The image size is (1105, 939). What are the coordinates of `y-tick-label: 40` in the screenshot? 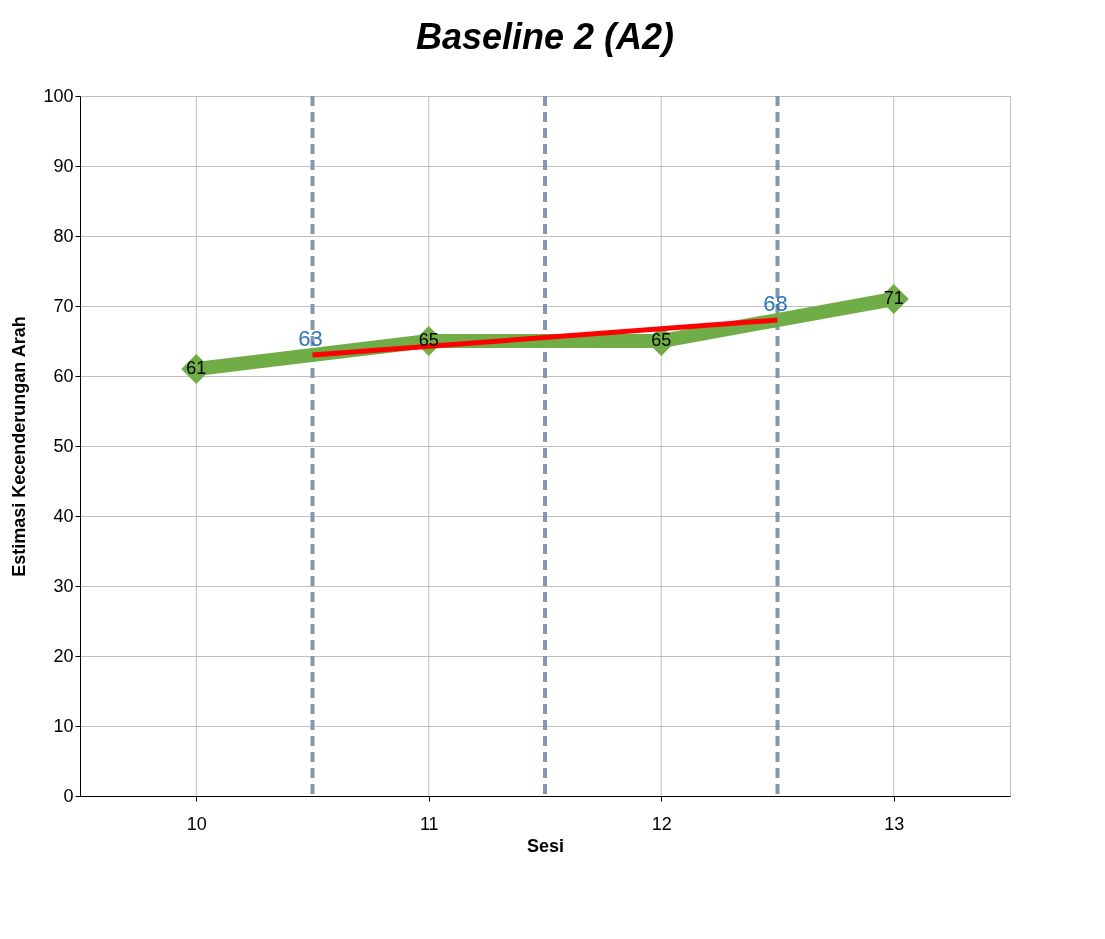 It's located at (63, 515).